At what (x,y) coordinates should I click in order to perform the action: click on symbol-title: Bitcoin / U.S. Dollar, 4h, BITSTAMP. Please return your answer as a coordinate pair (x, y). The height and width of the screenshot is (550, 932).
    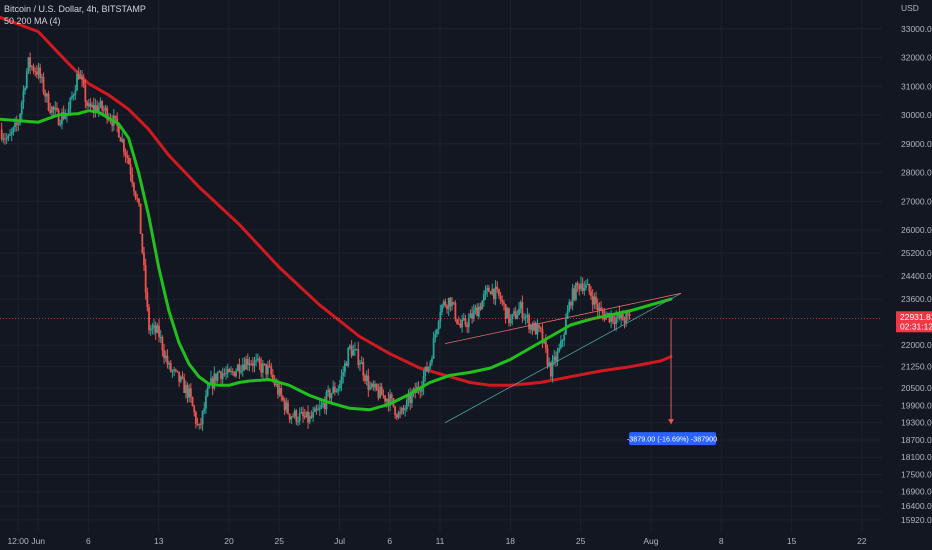
    Looking at the image, I should click on (75, 9).